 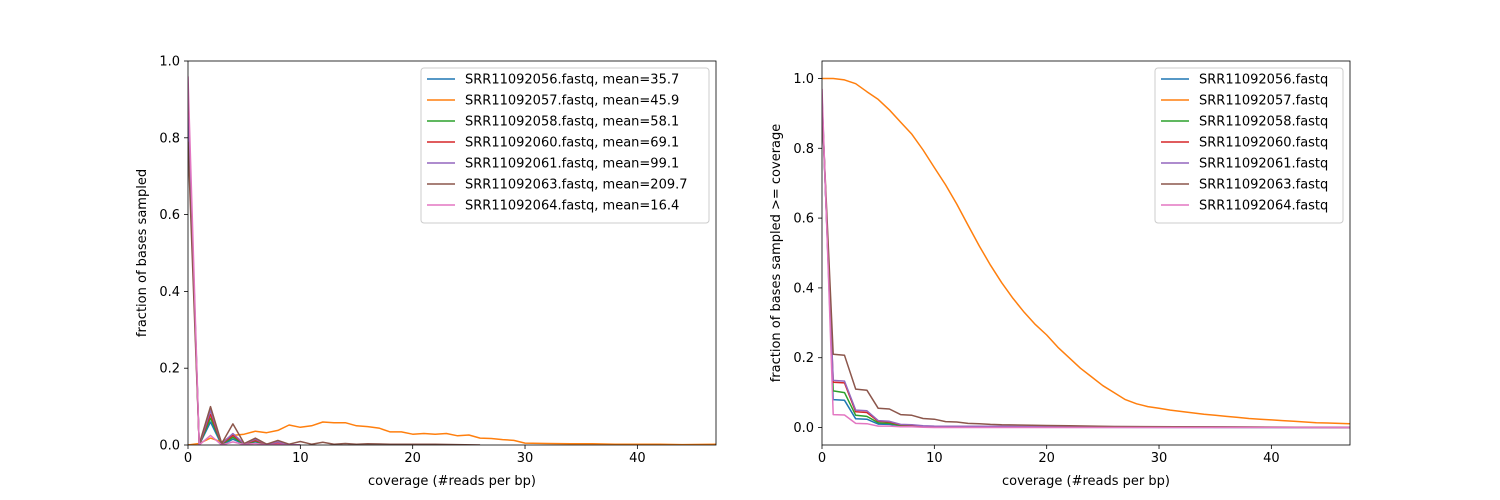 I want to click on legend-label: SRR11092057.fastq, mean=45.9, so click(x=572, y=101).